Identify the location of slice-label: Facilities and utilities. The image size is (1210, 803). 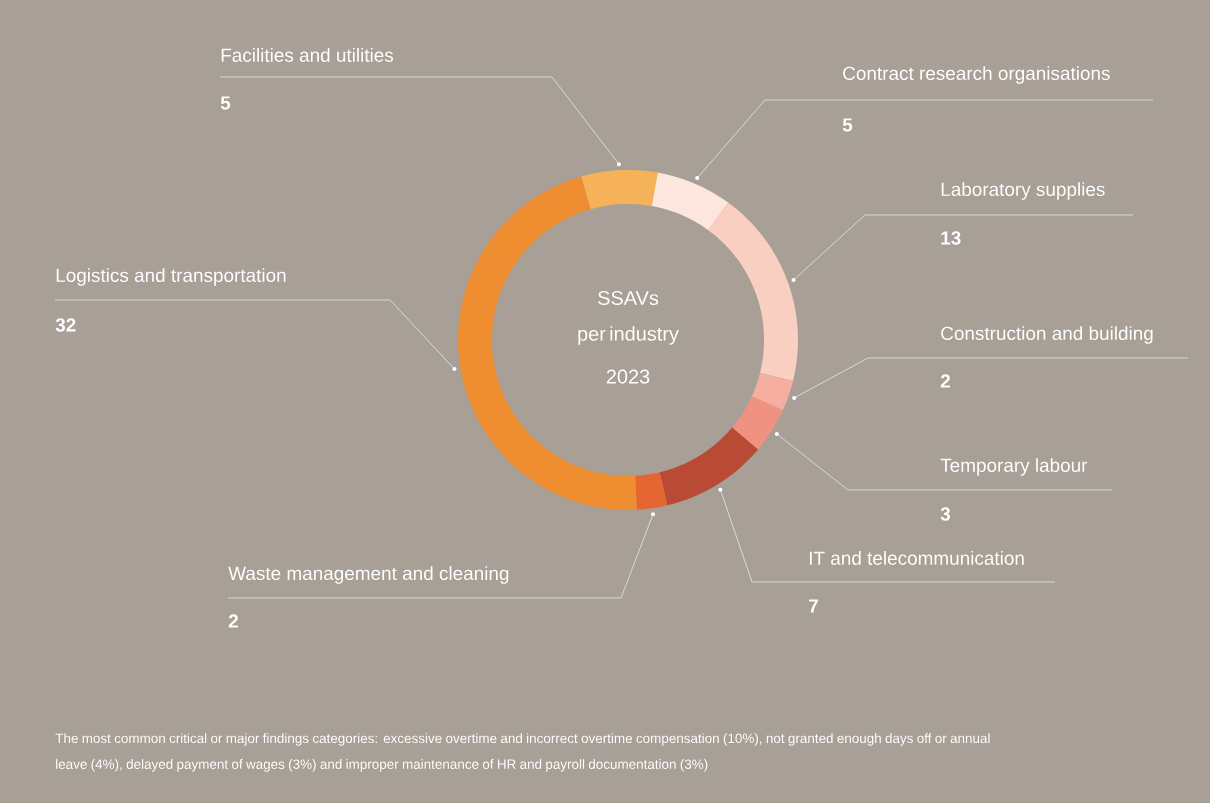
(307, 55).